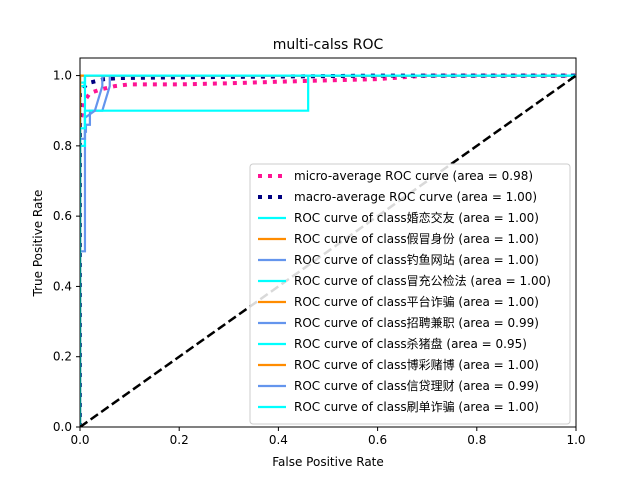  I want to click on y-axis-label: True Positive Rate, so click(38, 244).